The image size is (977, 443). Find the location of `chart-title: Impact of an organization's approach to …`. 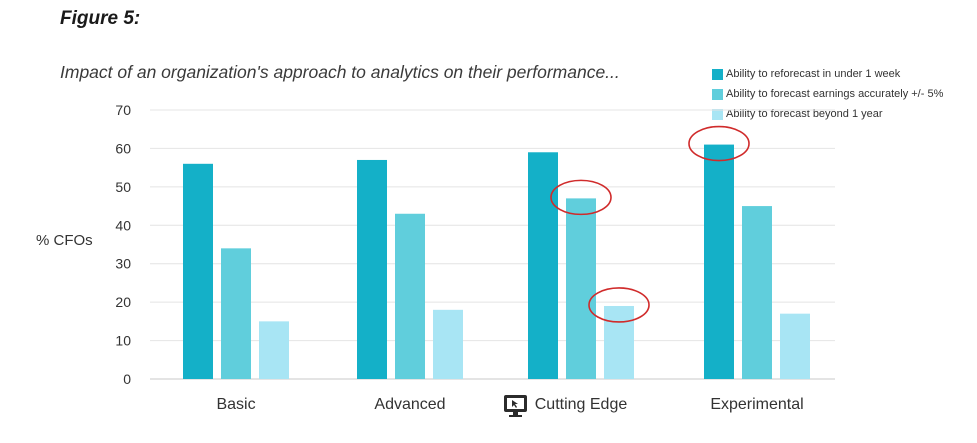

chart-title: Impact of an organization's approach to … is located at coordinates (340, 72).